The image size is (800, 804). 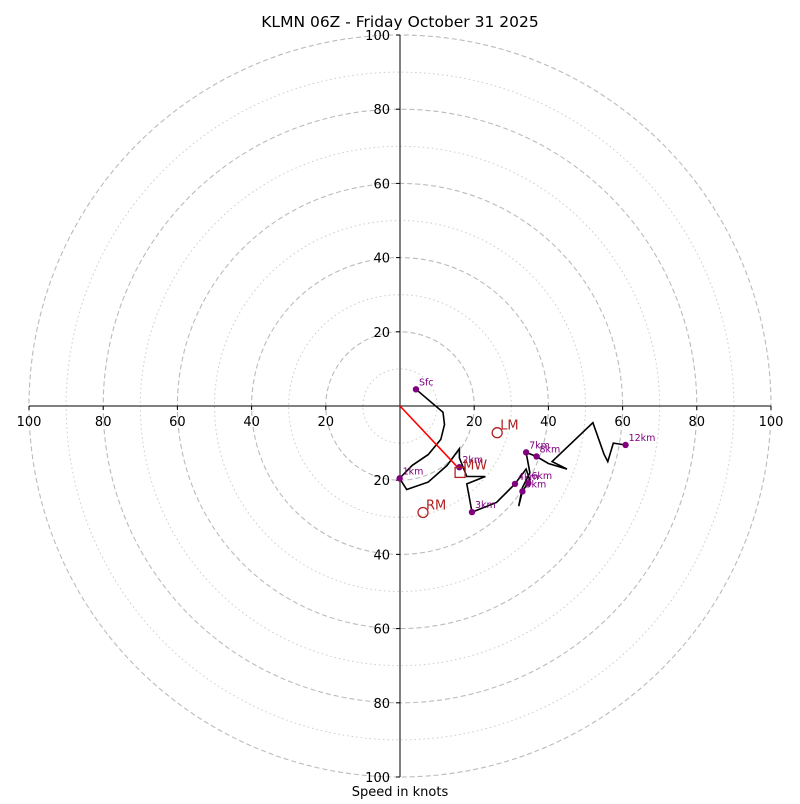 What do you see at coordinates (528, 483) in the screenshot?
I see `height-marker-6km` at bounding box center [528, 483].